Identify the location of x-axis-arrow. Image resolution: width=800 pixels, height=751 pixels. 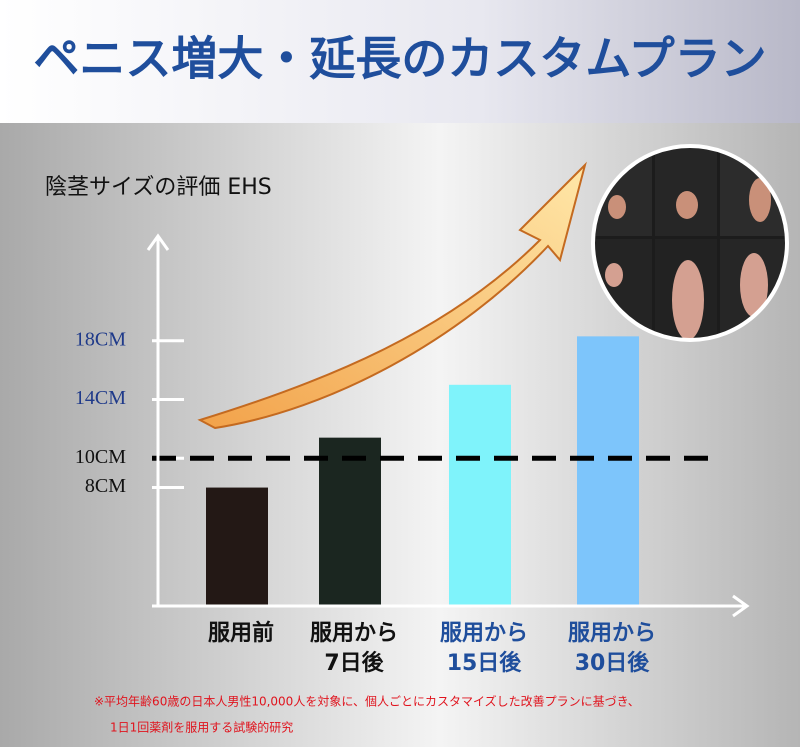
(741, 606).